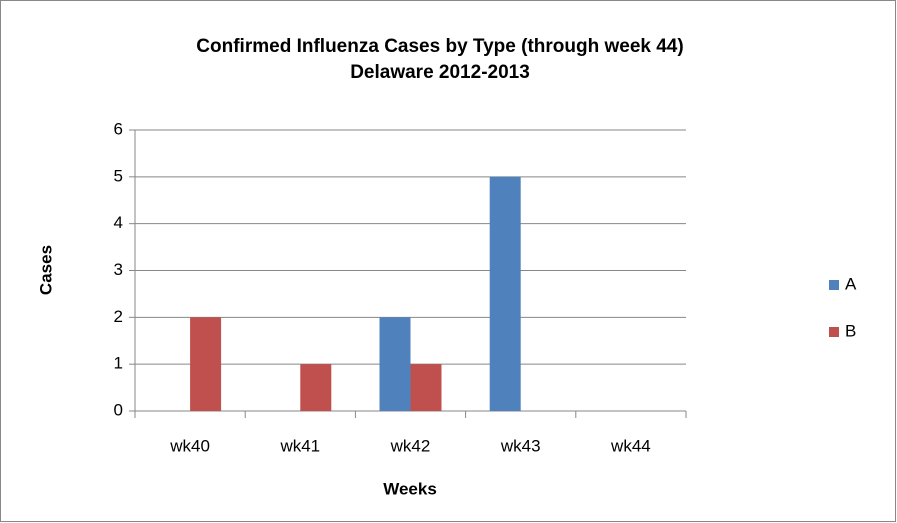 The image size is (897, 523). I want to click on x-tick-label: wk42, so click(410, 445).